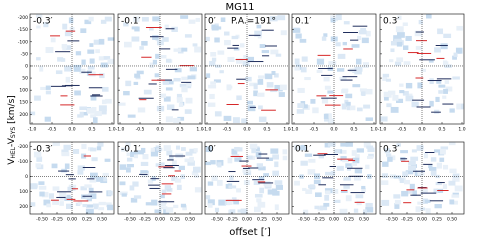  I want to click on x-tick-label: -0.50, so click(130, 220).